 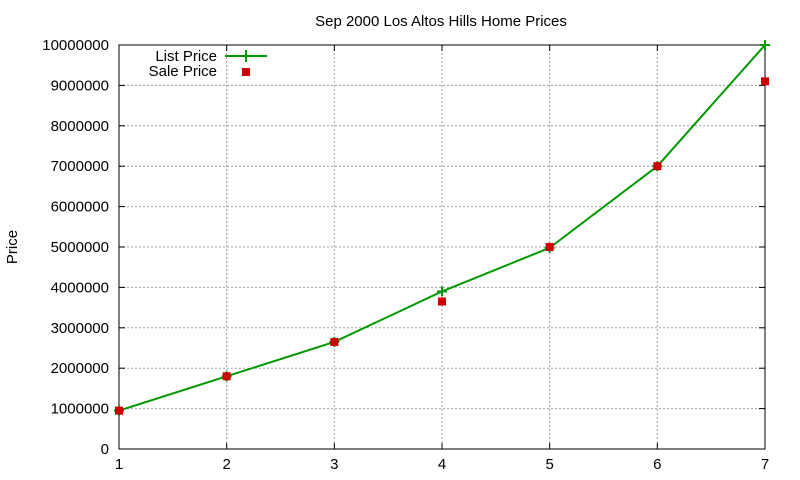 I want to click on y-tick-label: 4000000, so click(x=80, y=287).